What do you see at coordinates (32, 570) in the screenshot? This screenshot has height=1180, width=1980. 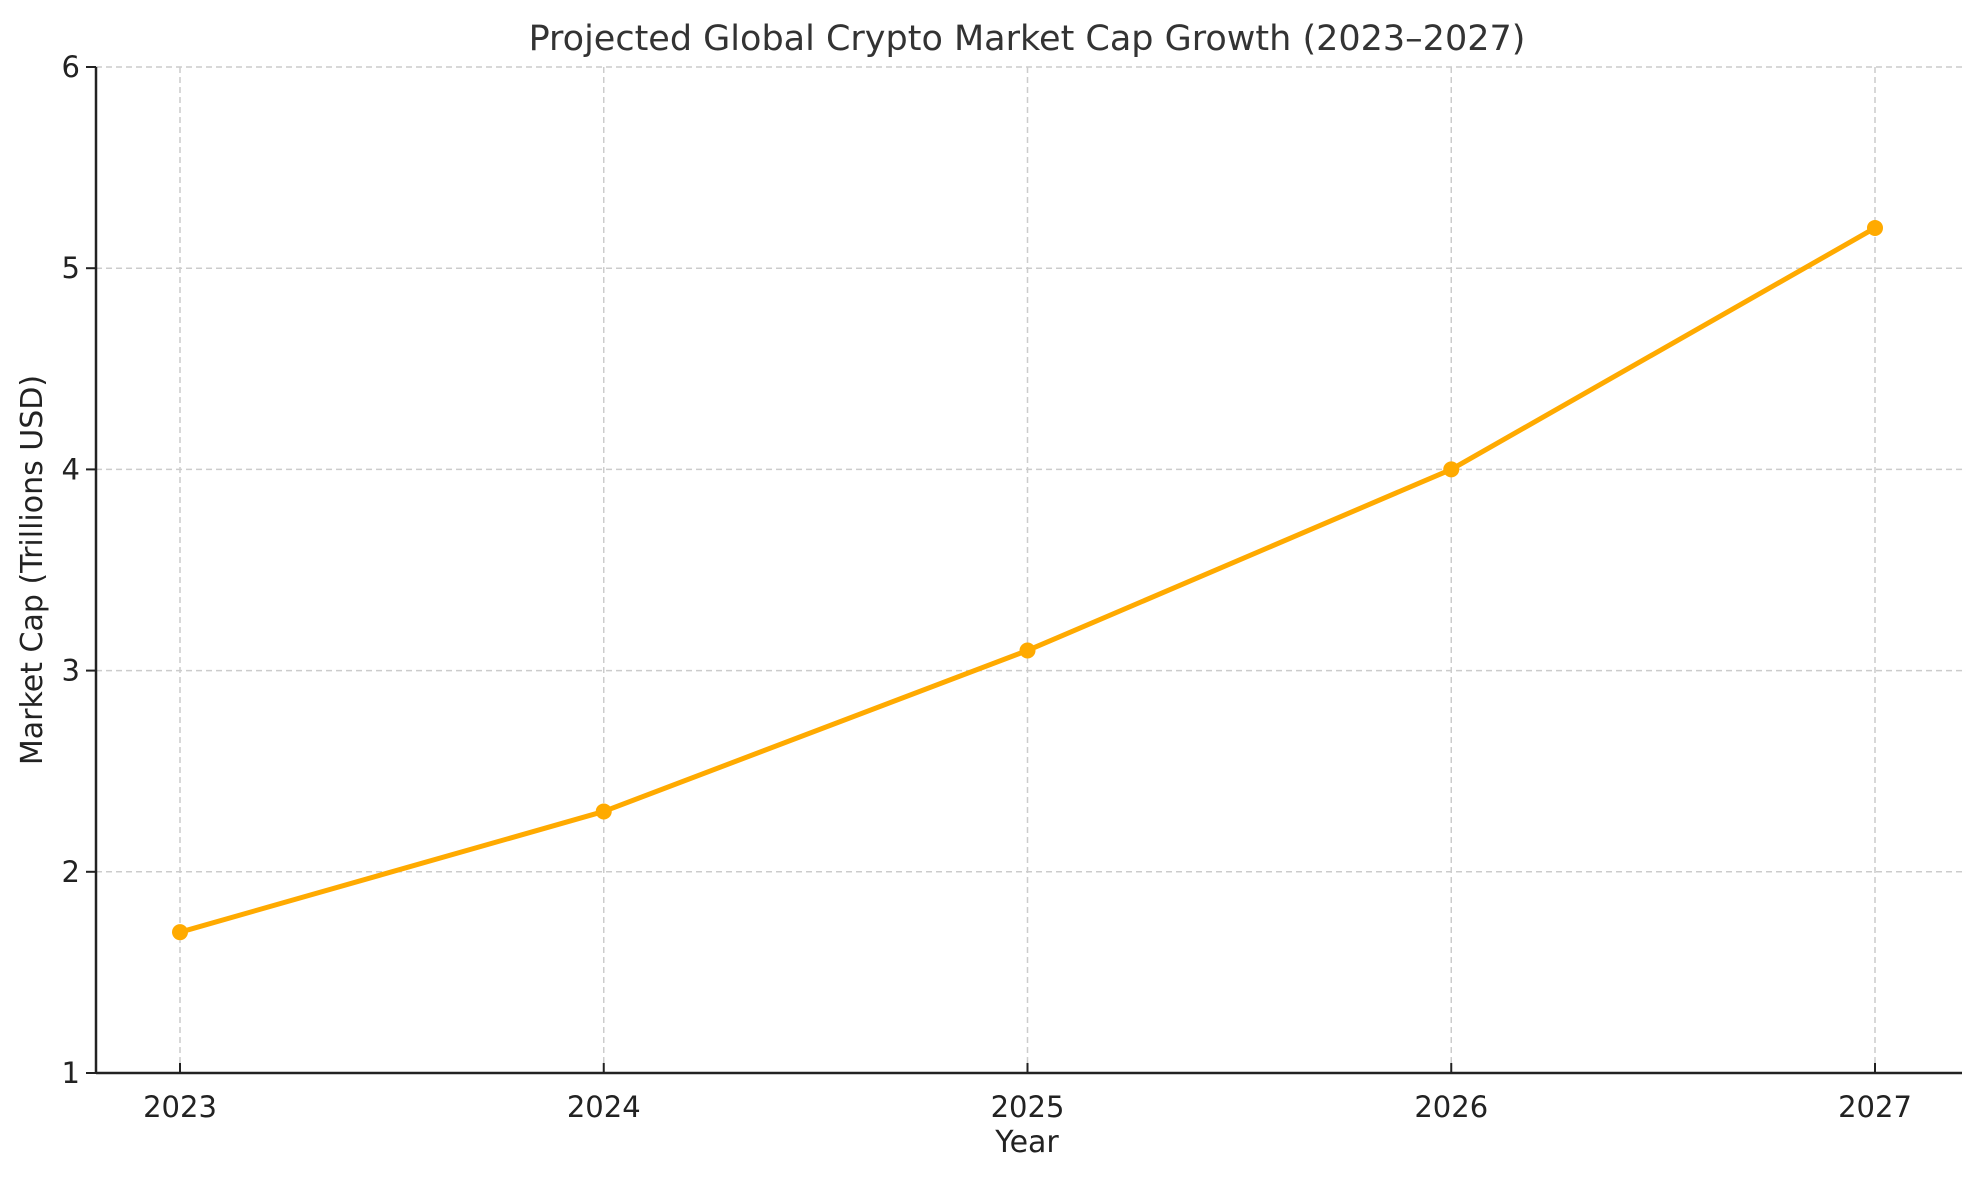 I see `y-axis-label: Market Cap (Trillions USD)` at bounding box center [32, 570].